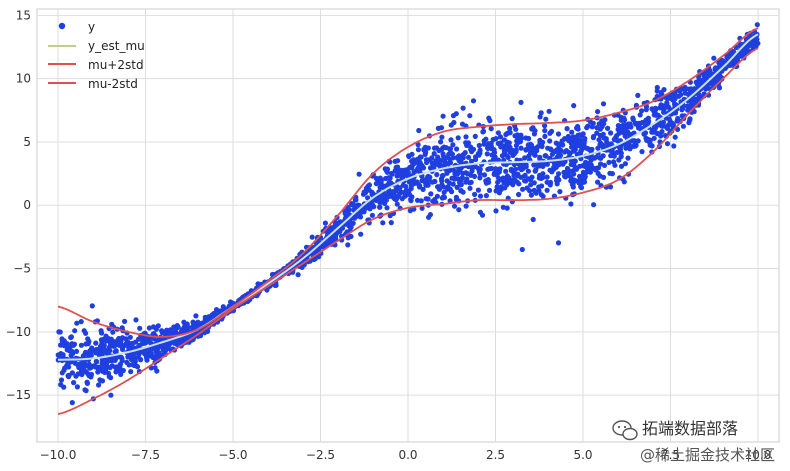 Image resolution: width=790 pixels, height=471 pixels. What do you see at coordinates (113, 84) in the screenshot?
I see `legend-label-mu-minus-2std: mu-2std` at bounding box center [113, 84].